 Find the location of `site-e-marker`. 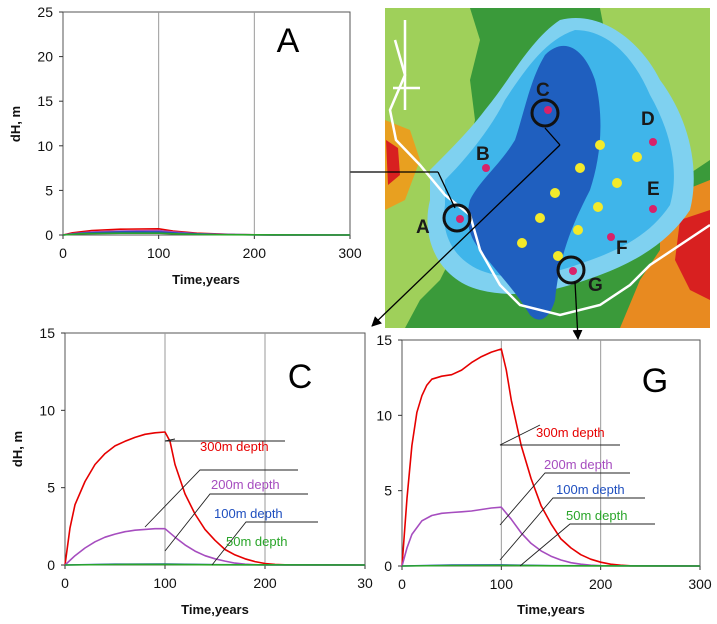

site-e-marker is located at coordinates (653, 209).